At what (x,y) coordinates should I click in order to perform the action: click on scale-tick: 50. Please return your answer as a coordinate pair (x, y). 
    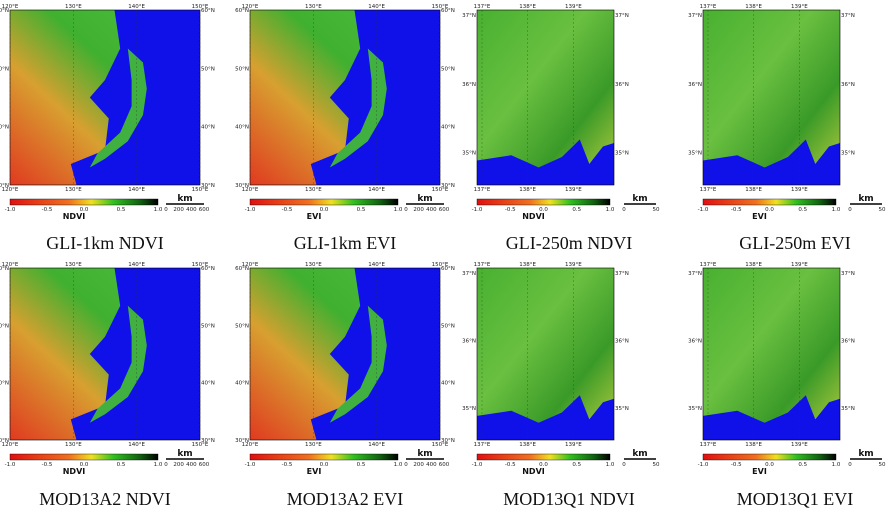
    Looking at the image, I should click on (656, 465).